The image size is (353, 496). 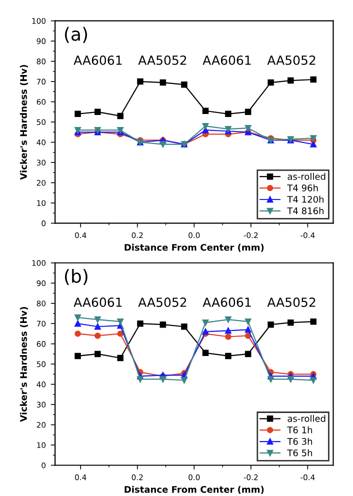 I want to click on legend-label: T4 816h, so click(x=305, y=210).